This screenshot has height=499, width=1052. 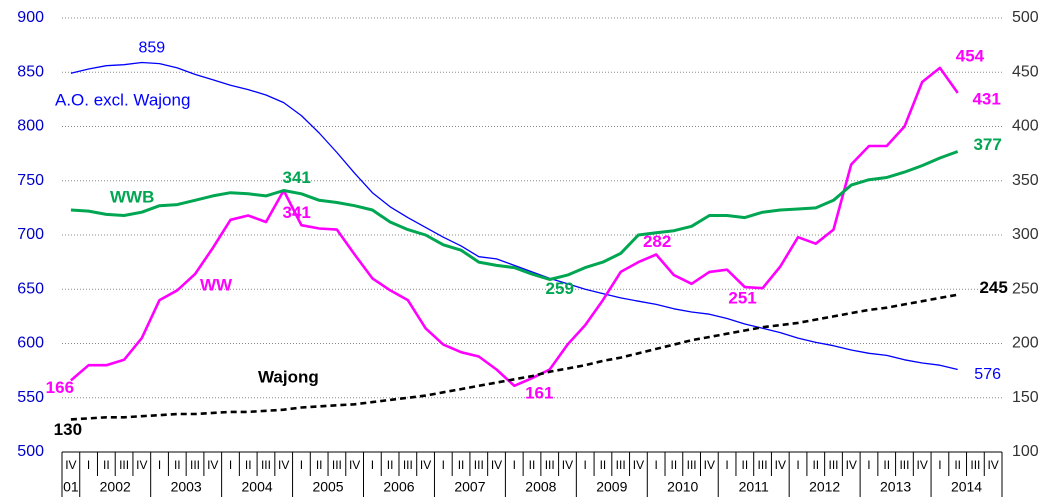 What do you see at coordinates (540, 487) in the screenshot?
I see `x-group-label: 2008` at bounding box center [540, 487].